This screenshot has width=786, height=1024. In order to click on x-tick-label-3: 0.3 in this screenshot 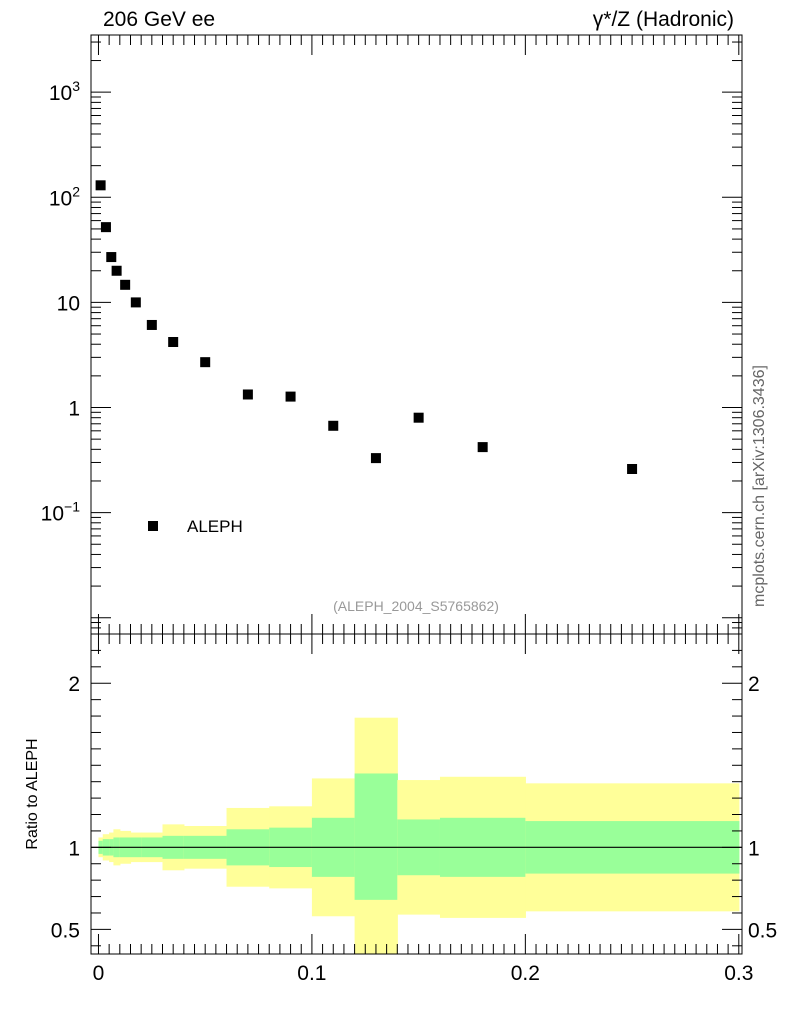, I will do `click(738, 973)`.